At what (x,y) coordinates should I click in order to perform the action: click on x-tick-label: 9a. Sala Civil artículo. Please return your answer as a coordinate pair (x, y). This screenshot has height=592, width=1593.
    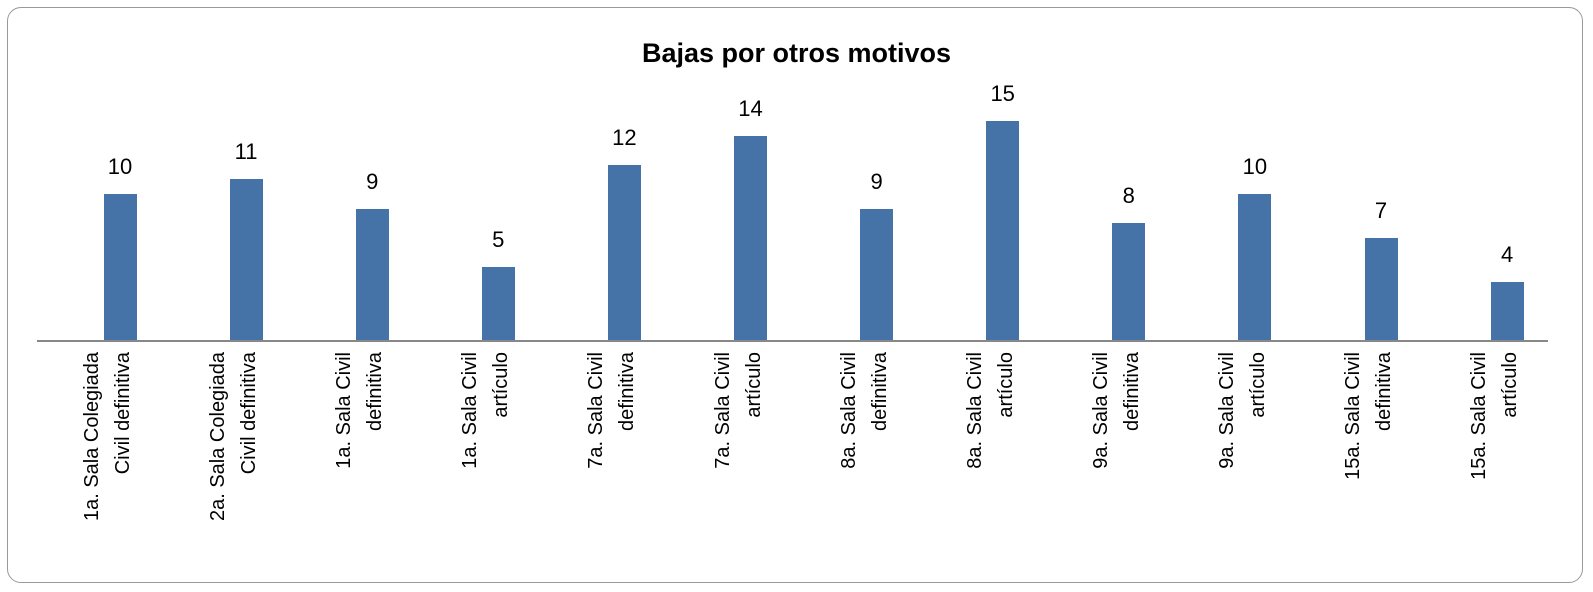
    Looking at the image, I should click on (1242, 410).